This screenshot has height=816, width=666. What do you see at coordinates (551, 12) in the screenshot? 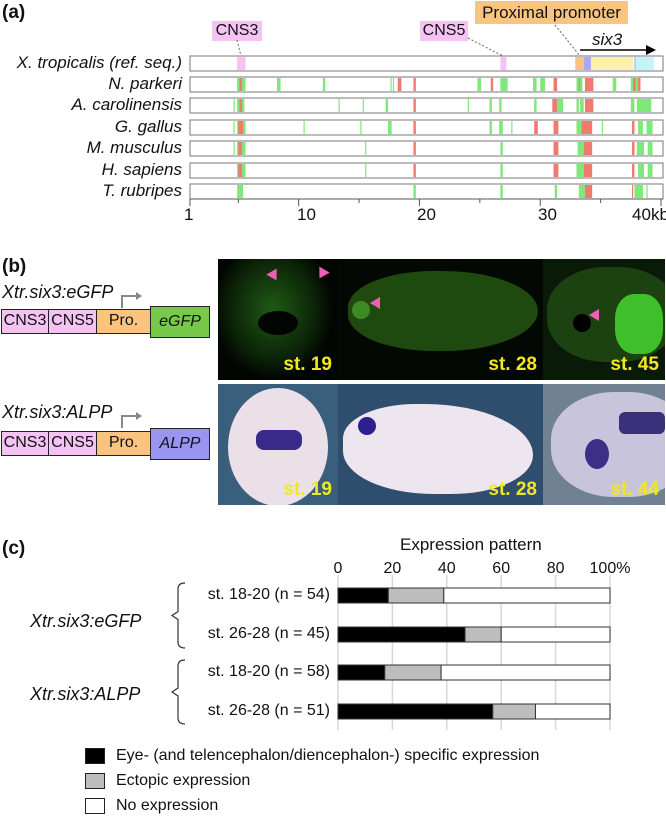
I see `promoter-annotation: Proximal promoter` at bounding box center [551, 12].